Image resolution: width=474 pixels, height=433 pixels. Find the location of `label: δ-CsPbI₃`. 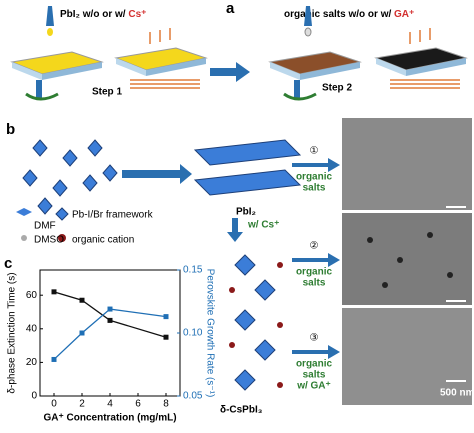

label: δ-CsPbI₃ is located at coordinates (241, 410).